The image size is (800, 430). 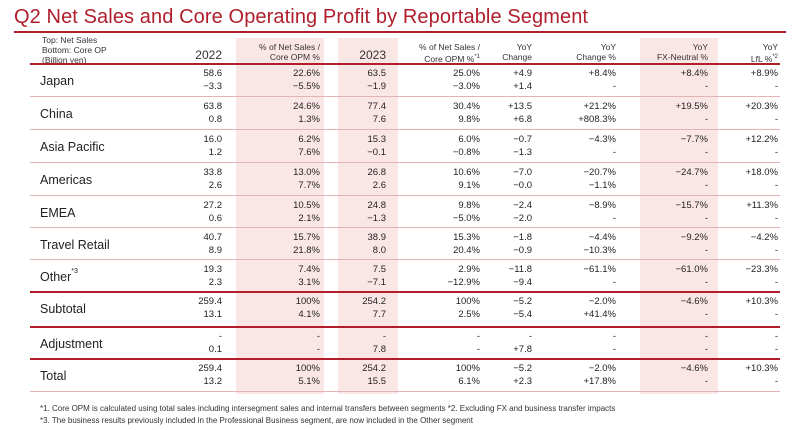 What do you see at coordinates (215, 282) in the screenshot?
I see `core-op-cell: 2.3` at bounding box center [215, 282].